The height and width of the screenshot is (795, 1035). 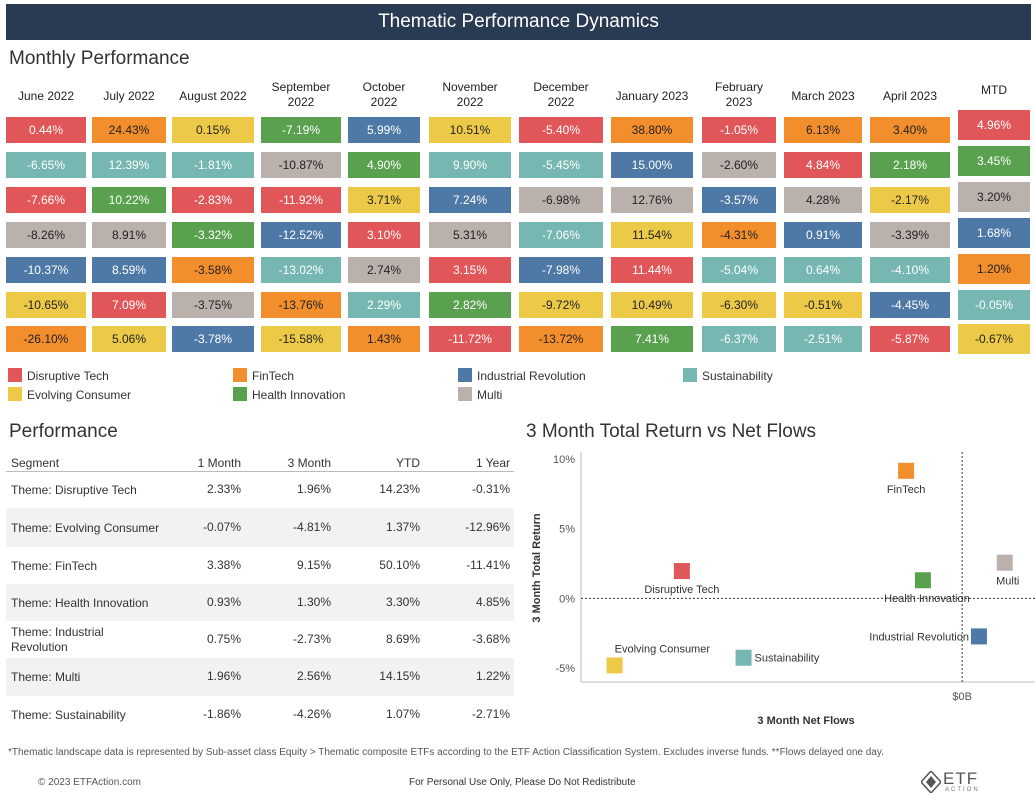 What do you see at coordinates (561, 94) in the screenshot?
I see `month-header: December 2022` at bounding box center [561, 94].